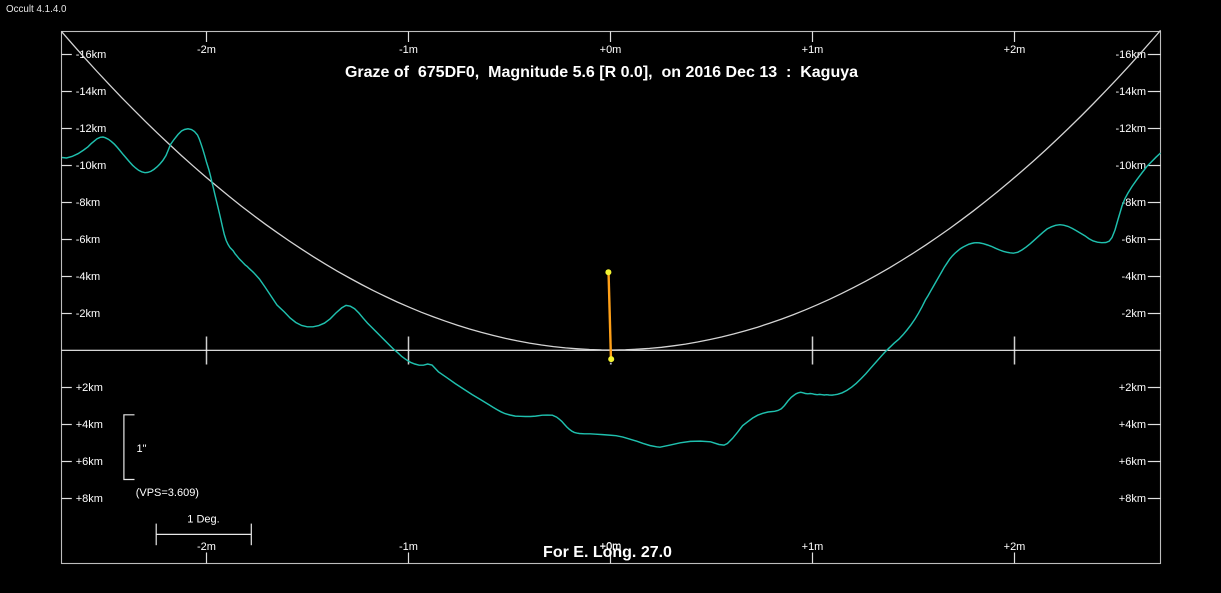  What do you see at coordinates (167, 493) in the screenshot?
I see `svg-text: (VPS=3.609)` at bounding box center [167, 493].